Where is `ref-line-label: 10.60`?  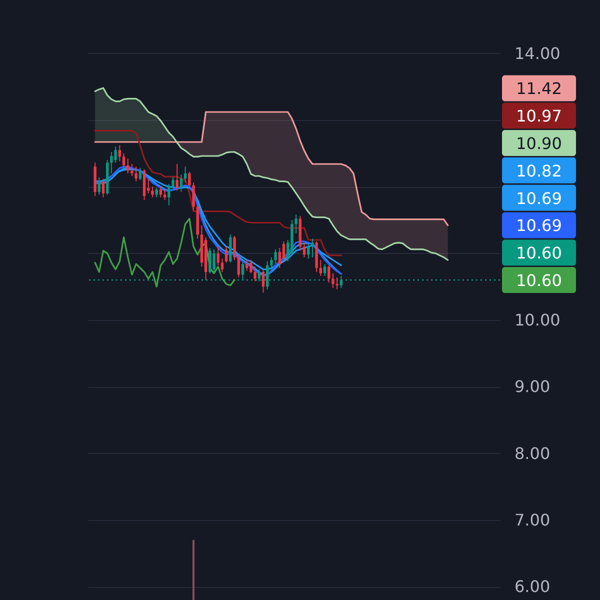
ref-line-label: 10.60 is located at coordinates (539, 253).